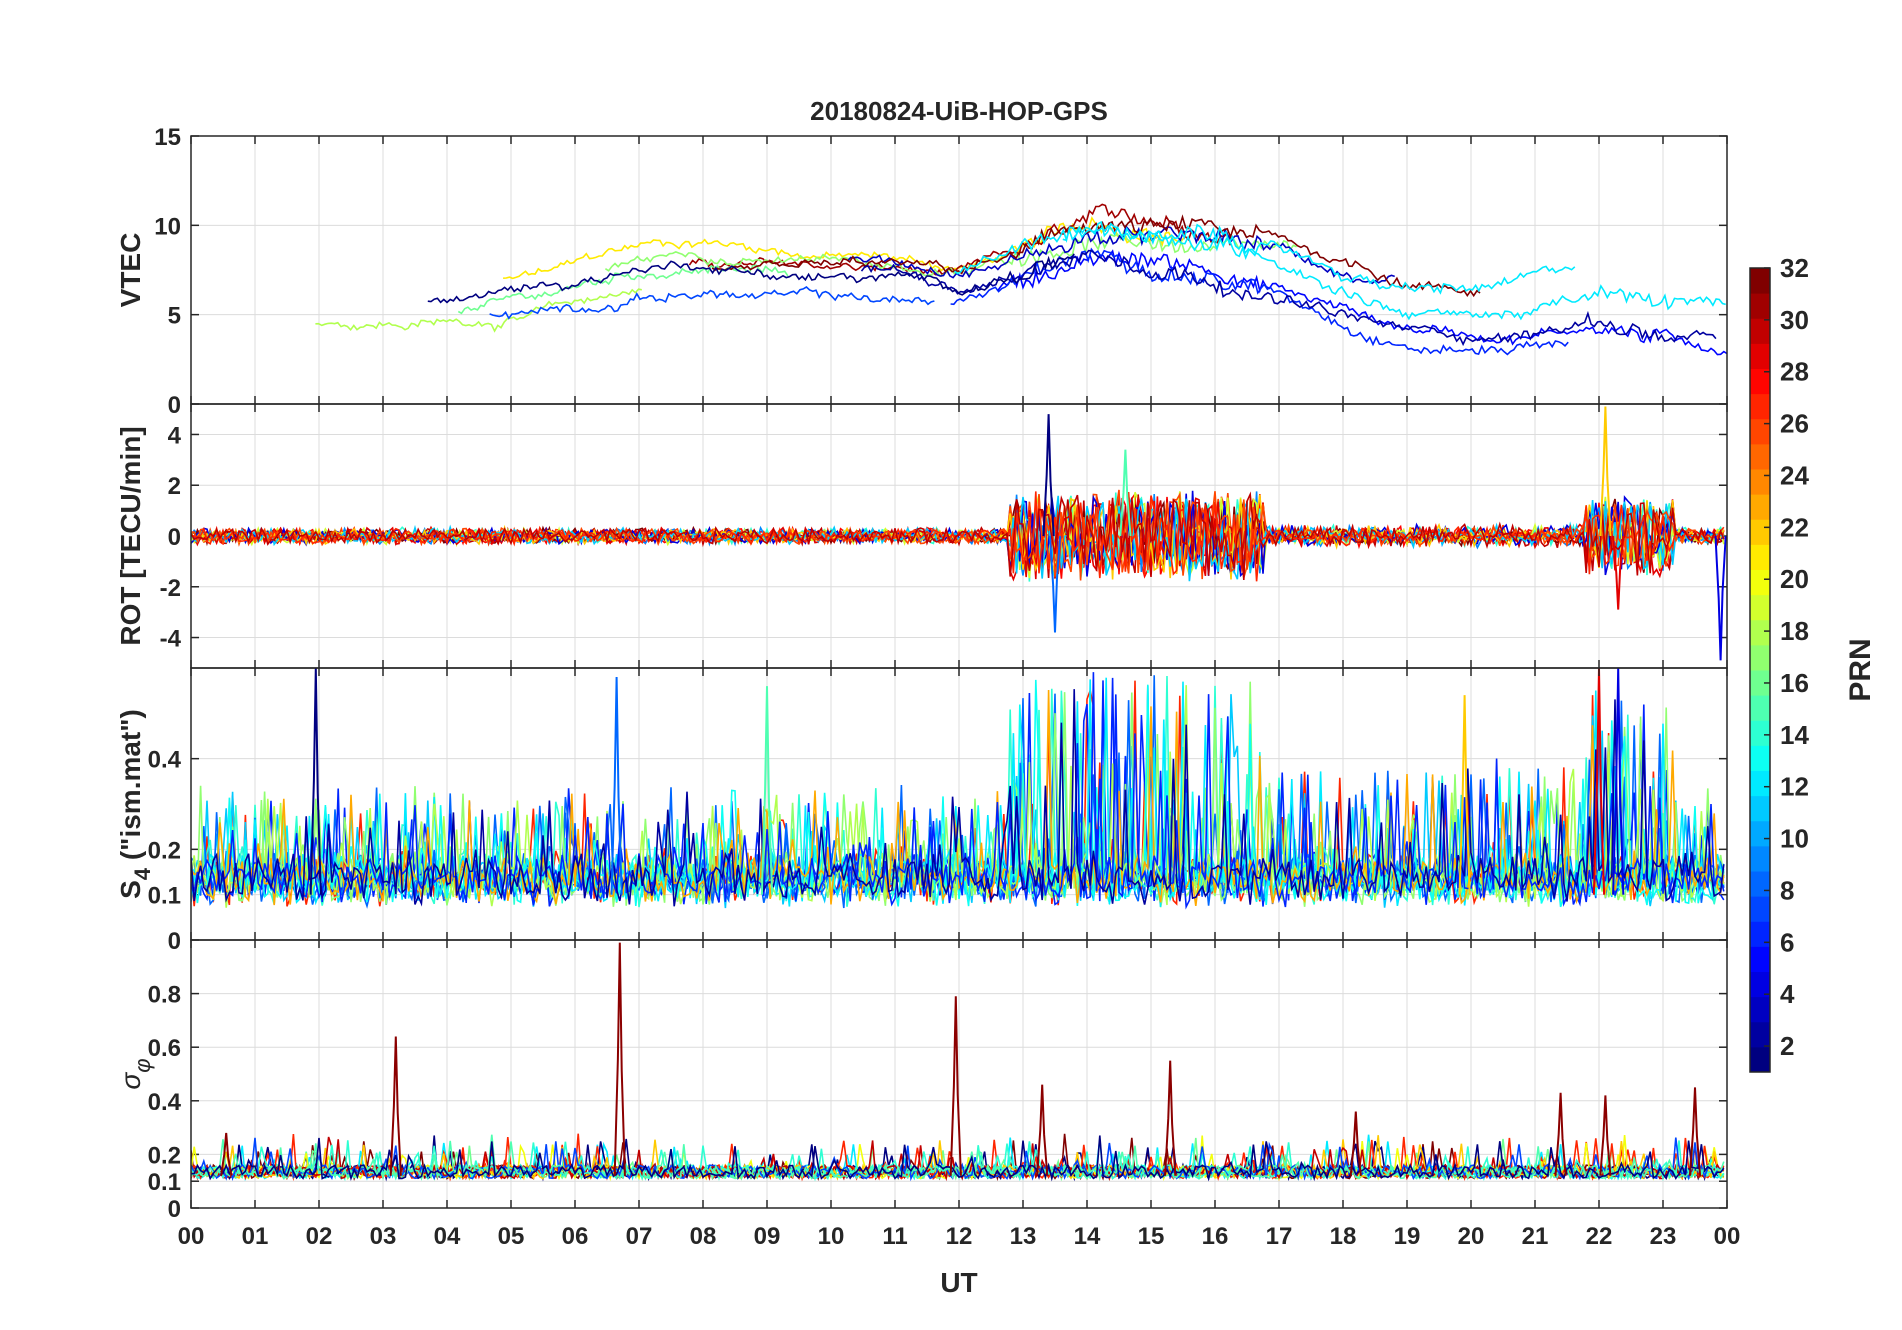 The height and width of the screenshot is (1330, 1902). What do you see at coordinates (1535, 1236) in the screenshot?
I see `x-tick-label: 21` at bounding box center [1535, 1236].